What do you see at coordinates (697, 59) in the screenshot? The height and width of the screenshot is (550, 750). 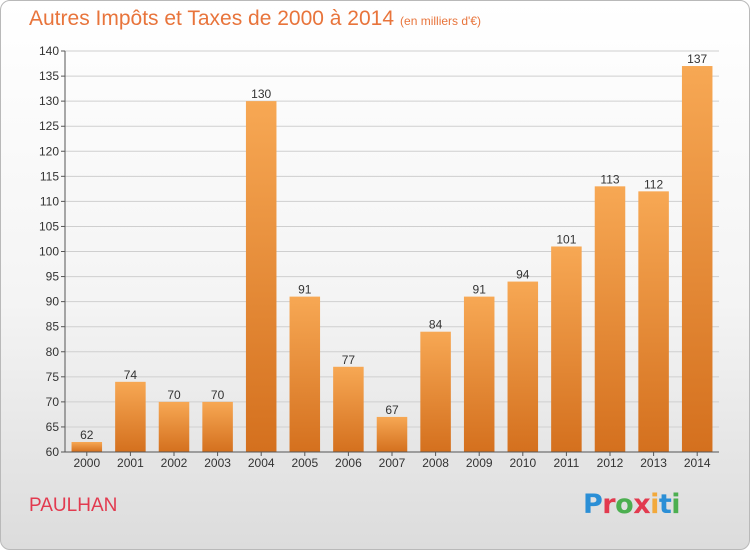 I see `data-label-2014: 137` at bounding box center [697, 59].